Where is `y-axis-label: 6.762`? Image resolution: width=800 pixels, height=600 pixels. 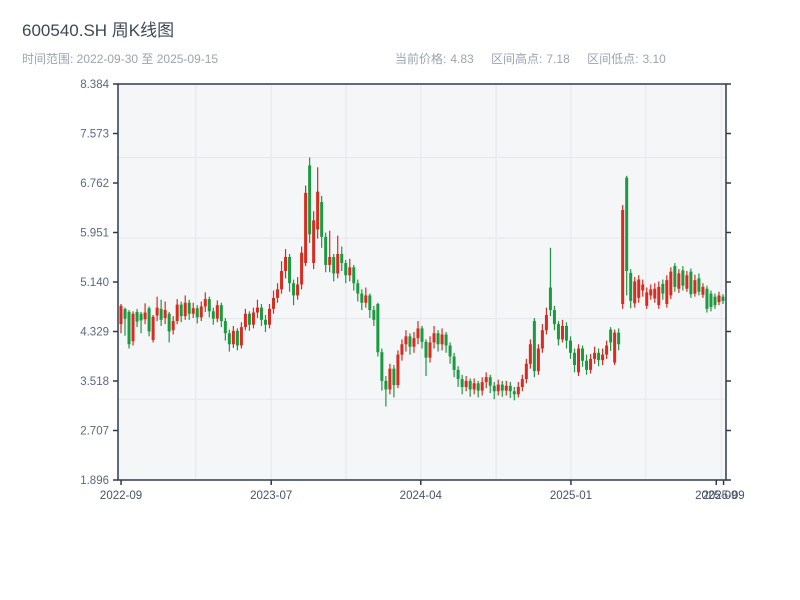 y-axis-label: 6.762 is located at coordinates (94, 184).